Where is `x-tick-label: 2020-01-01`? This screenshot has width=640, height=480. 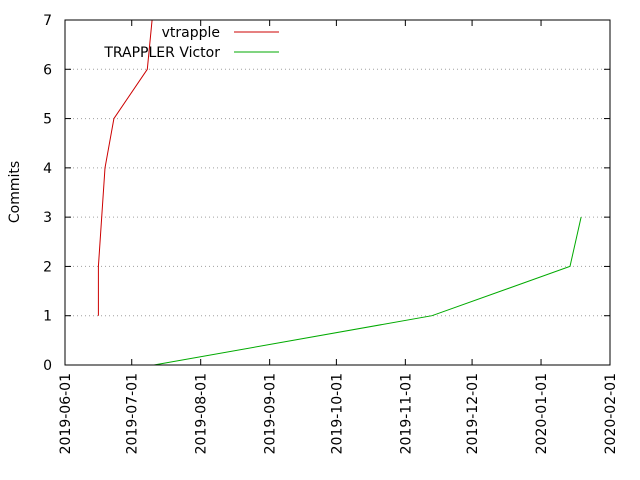
x-tick-label: 2020-01-01 is located at coordinates (542, 413).